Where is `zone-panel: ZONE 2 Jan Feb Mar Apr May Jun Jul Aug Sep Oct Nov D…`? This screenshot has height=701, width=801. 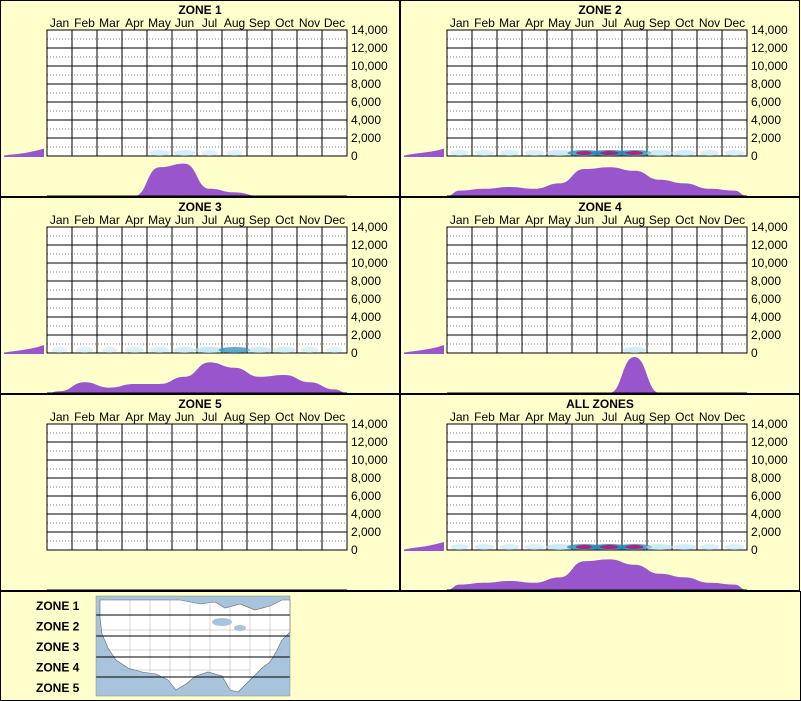 zone-panel: ZONE 2 Jan Feb Mar Apr May Jun Jul Aug Sep Oct Nov D… is located at coordinates (600, 98).